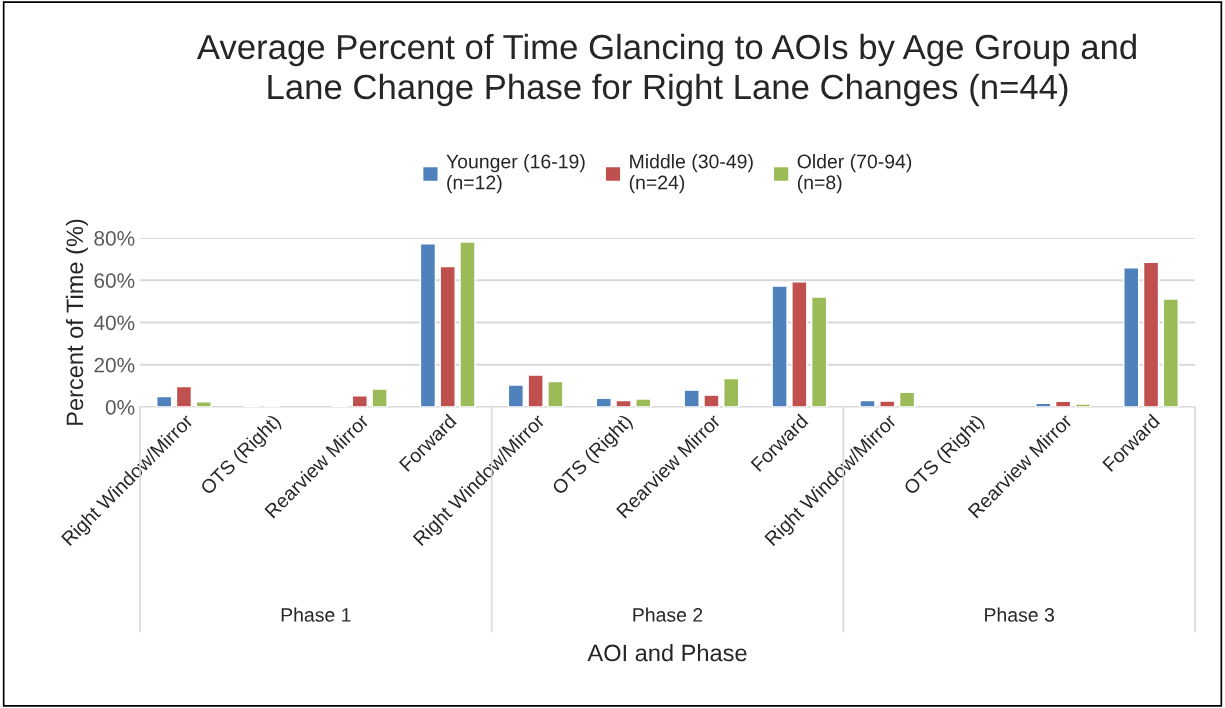 This screenshot has height=708, width=1225. Describe the element at coordinates (114, 280) in the screenshot. I see `y-tick-label: 60%` at that location.